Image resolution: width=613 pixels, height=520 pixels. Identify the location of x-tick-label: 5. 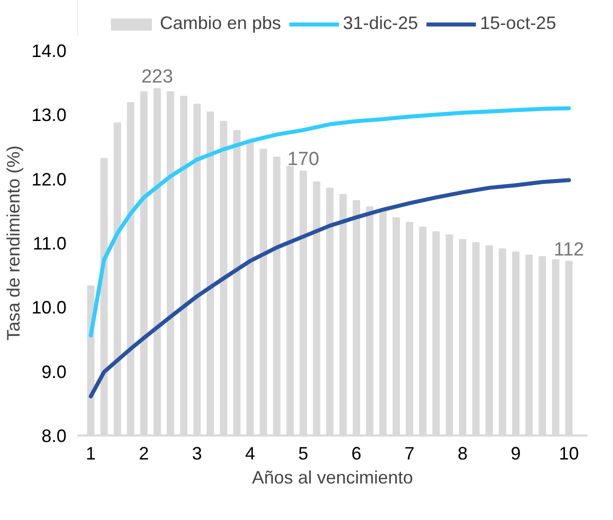
(303, 454).